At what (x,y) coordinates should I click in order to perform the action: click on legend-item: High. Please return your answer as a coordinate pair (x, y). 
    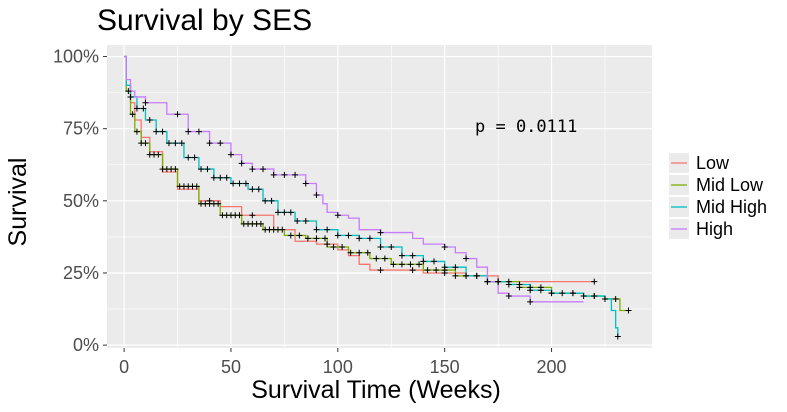
    Looking at the image, I should click on (701, 229).